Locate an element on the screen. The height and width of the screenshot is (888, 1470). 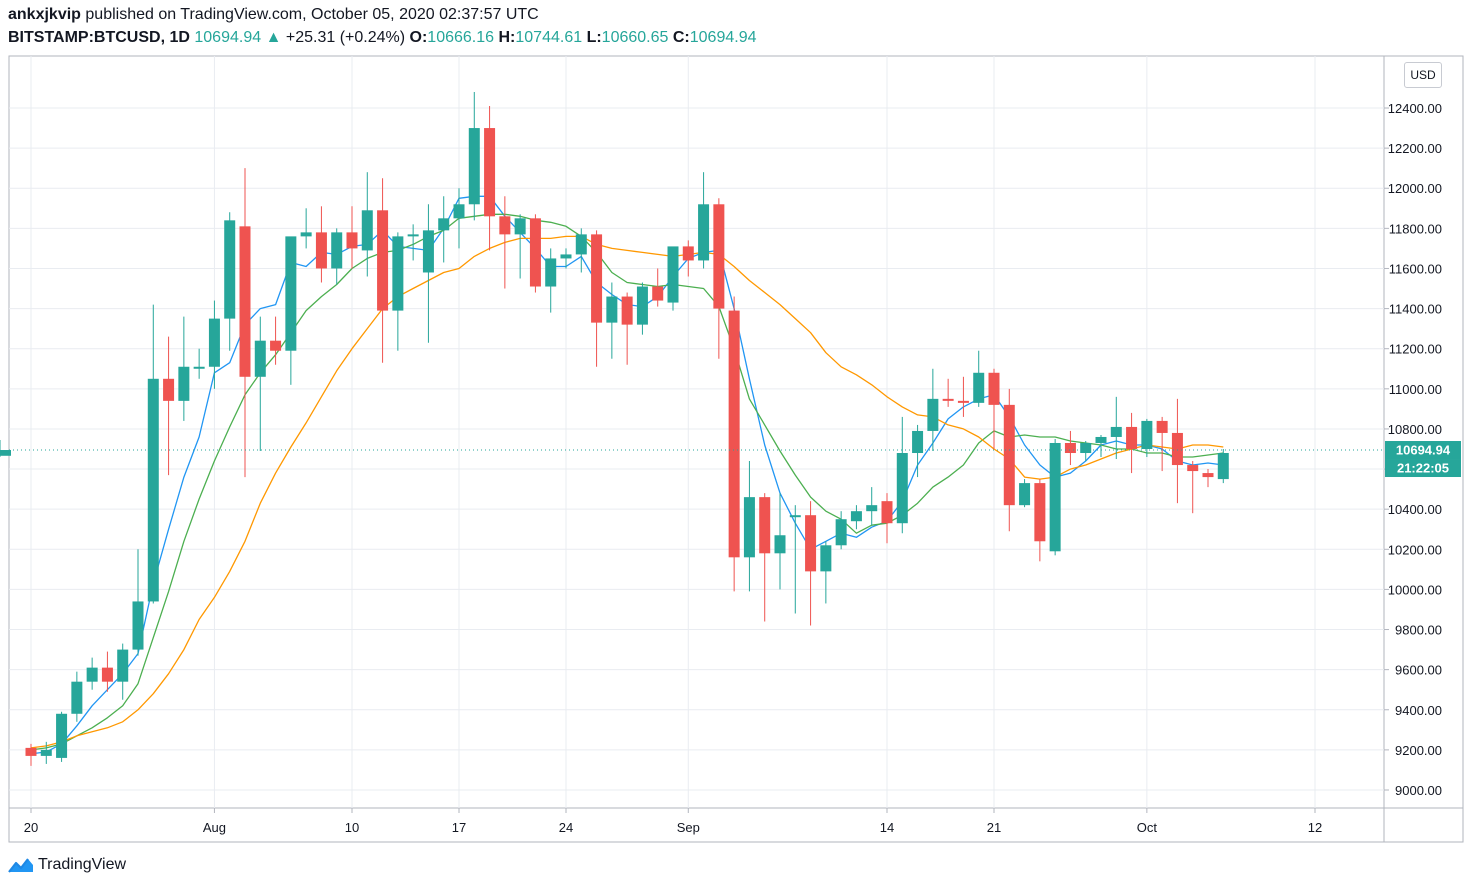
low-value: 10660.65 is located at coordinates (635, 37).